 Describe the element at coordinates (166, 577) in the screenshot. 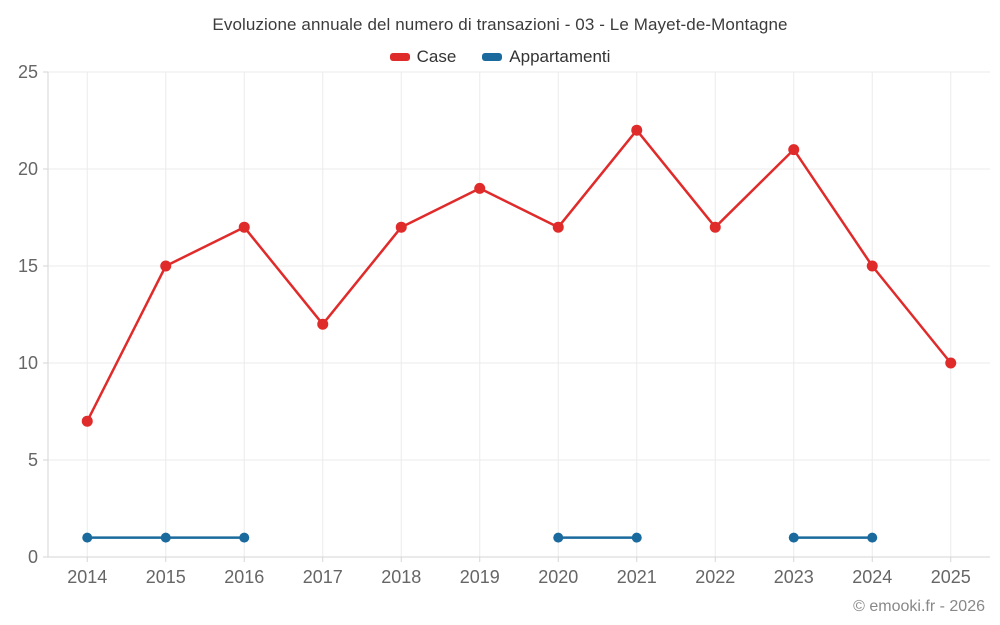

I see `x-tick-label: 2015` at that location.